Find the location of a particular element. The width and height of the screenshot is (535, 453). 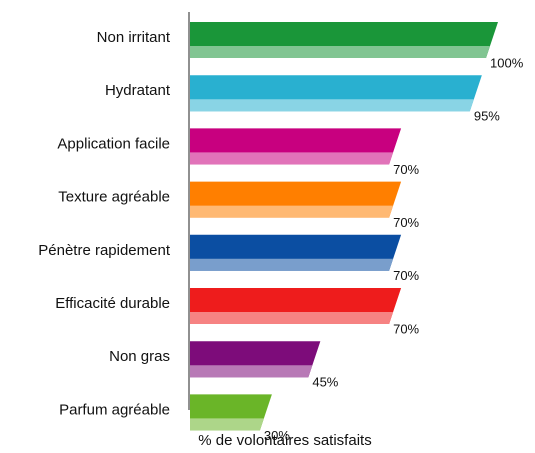

value-label: 95% is located at coordinates (487, 116).